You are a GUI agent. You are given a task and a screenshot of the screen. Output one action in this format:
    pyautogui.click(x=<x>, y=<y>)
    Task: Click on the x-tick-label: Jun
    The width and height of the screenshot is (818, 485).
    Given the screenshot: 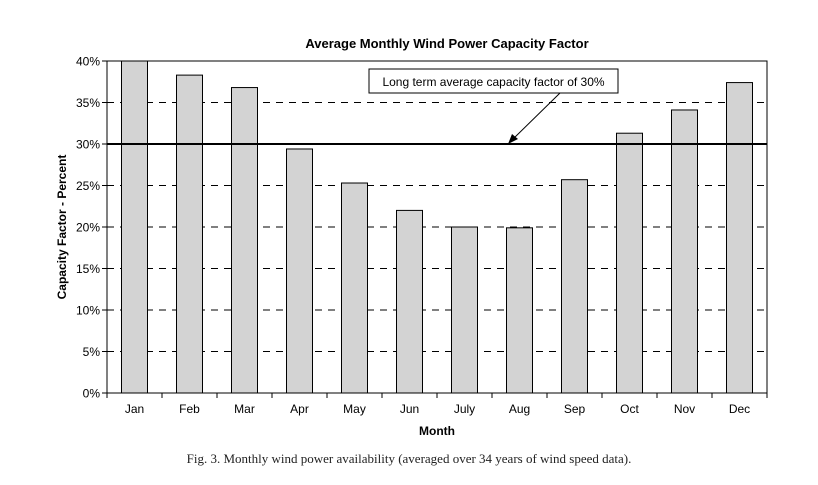 What is the action you would take?
    pyautogui.click(x=409, y=409)
    